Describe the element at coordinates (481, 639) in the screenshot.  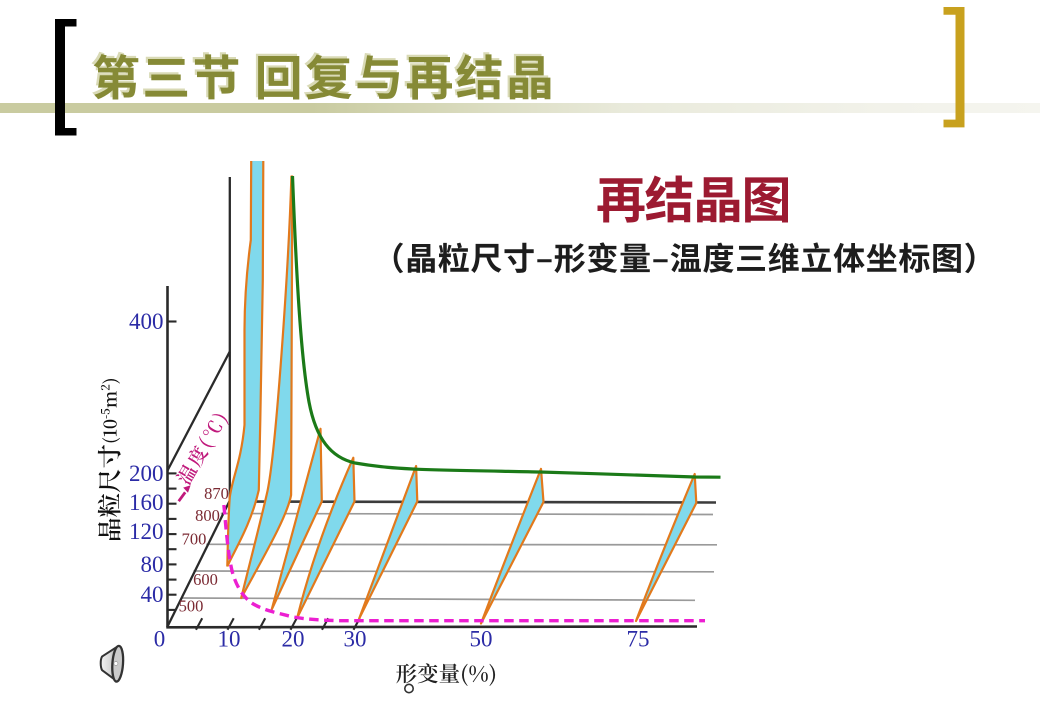
I see `svg-text: 50` at that location.